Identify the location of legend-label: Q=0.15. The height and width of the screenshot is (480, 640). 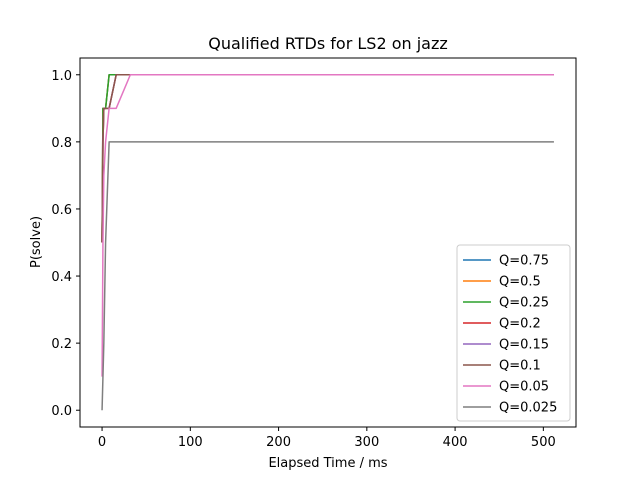
(524, 345).